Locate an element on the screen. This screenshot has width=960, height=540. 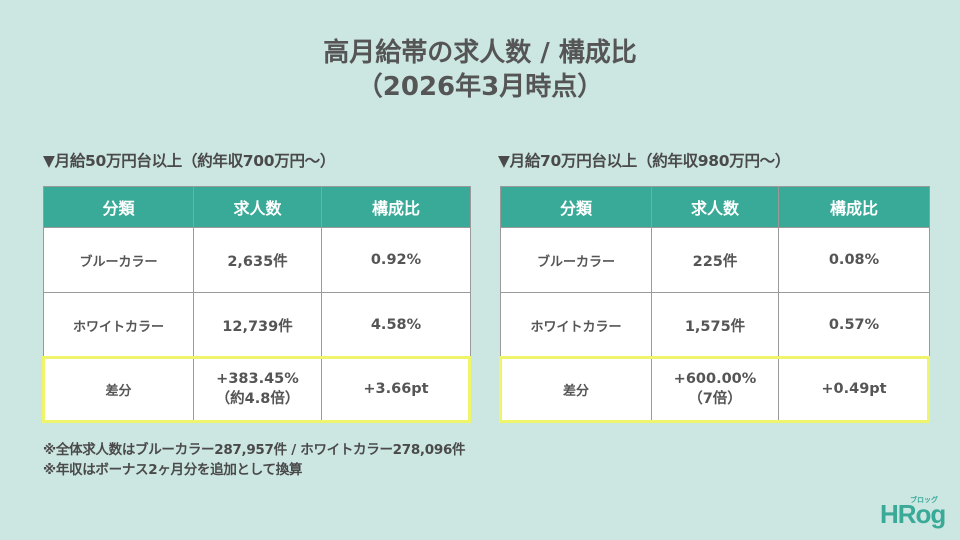
table-row-diff: 差分 +600.00% （7倍） +0.49pt is located at coordinates (715, 389).